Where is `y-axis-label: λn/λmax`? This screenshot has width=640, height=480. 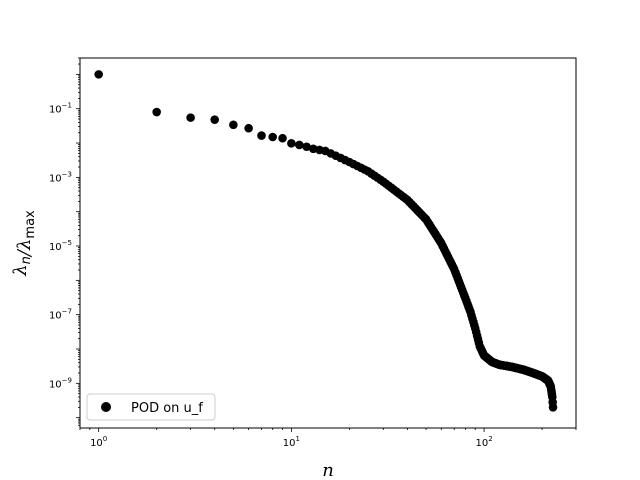
y-axis-label: λn/λmax is located at coordinates (24, 243).